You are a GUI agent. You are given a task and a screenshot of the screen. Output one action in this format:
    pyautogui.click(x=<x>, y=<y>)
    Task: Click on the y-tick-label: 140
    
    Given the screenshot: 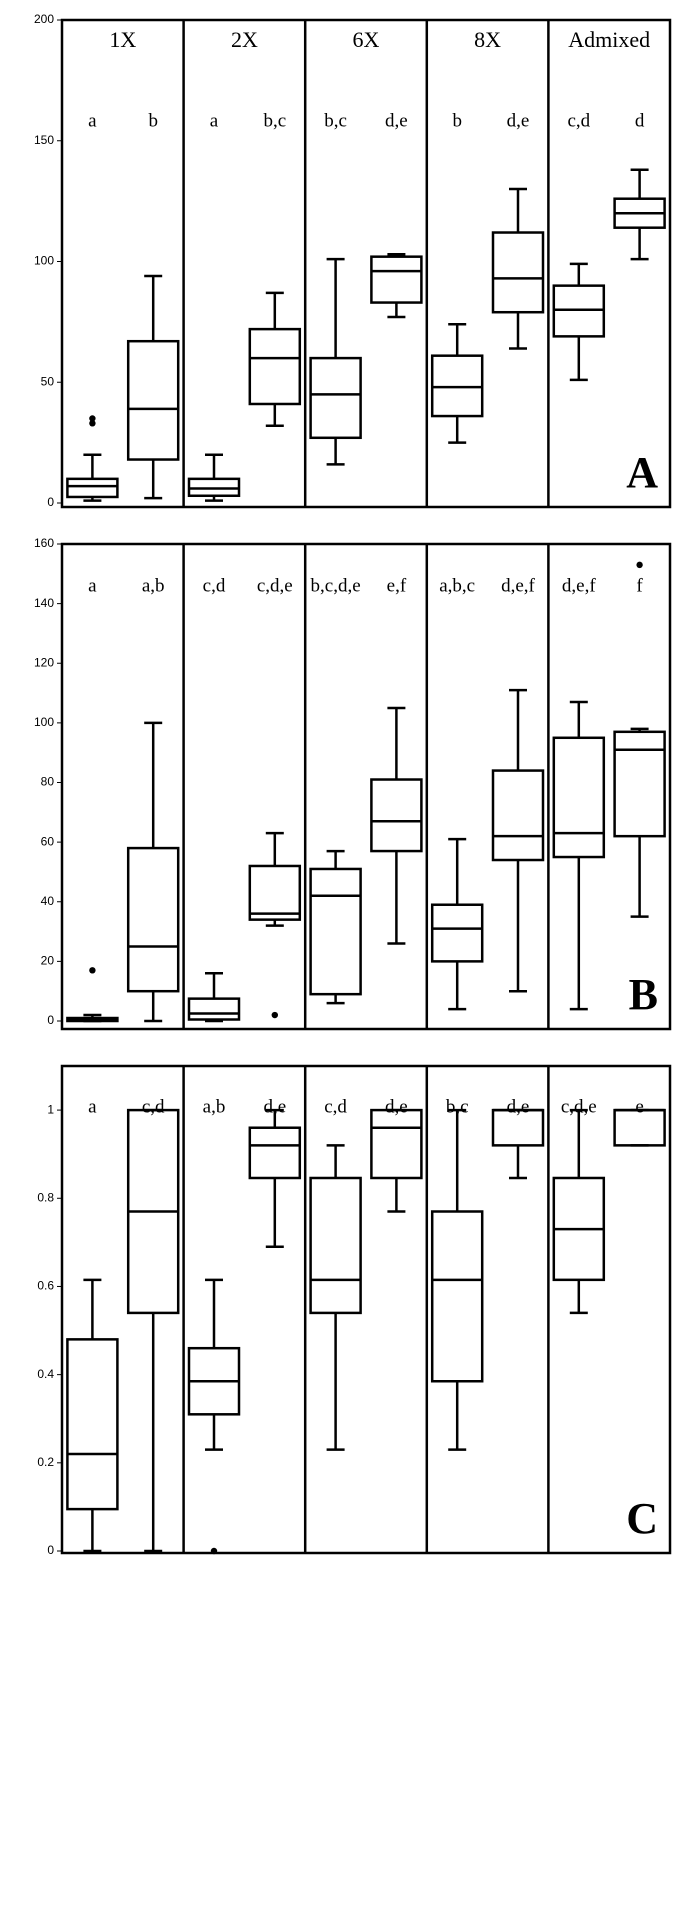 What is the action you would take?
    pyautogui.click(x=44, y=603)
    